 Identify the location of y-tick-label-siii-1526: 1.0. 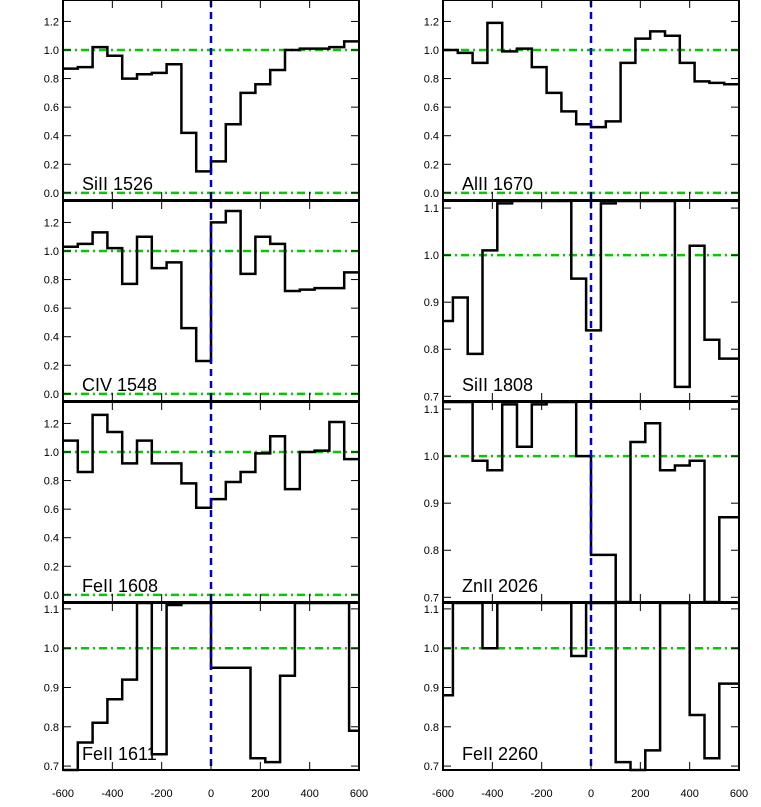
(51, 51).